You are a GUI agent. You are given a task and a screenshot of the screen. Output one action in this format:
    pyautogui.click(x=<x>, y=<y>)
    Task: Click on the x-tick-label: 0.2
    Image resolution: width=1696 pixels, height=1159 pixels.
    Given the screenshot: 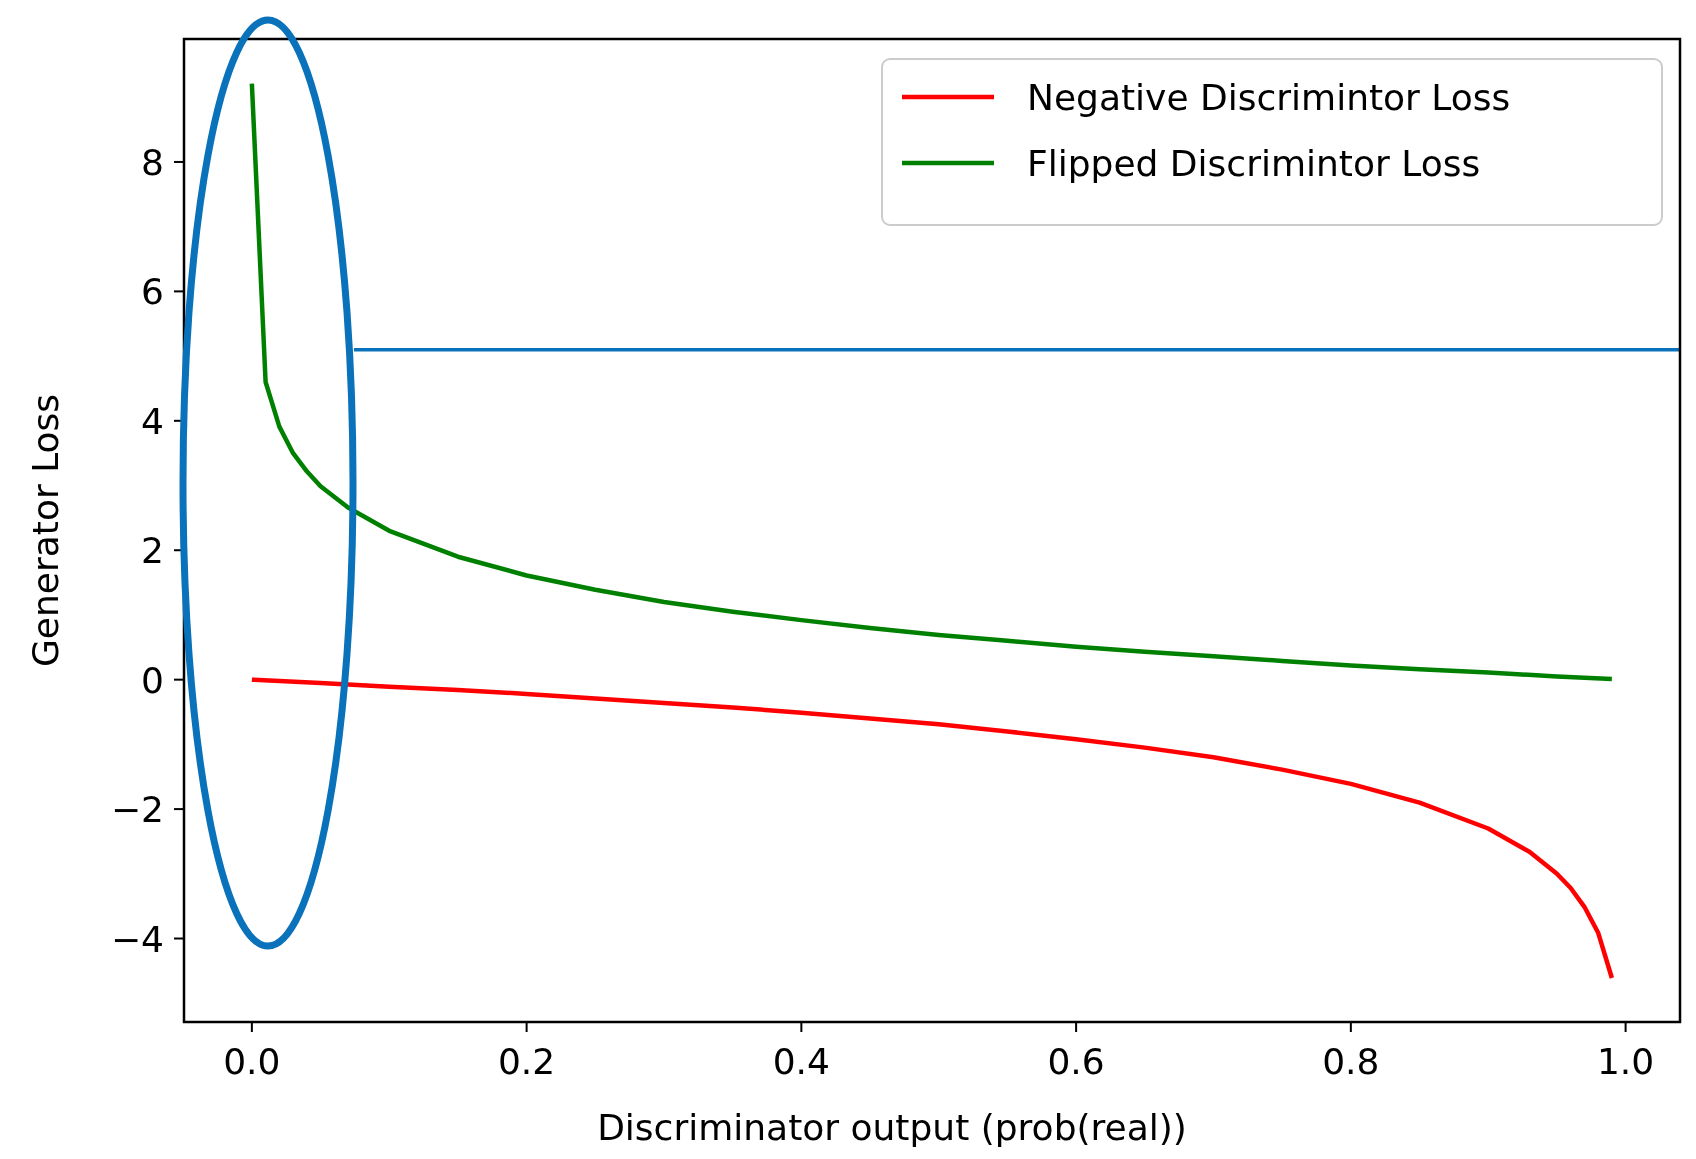 What is the action you would take?
    pyautogui.click(x=526, y=1061)
    